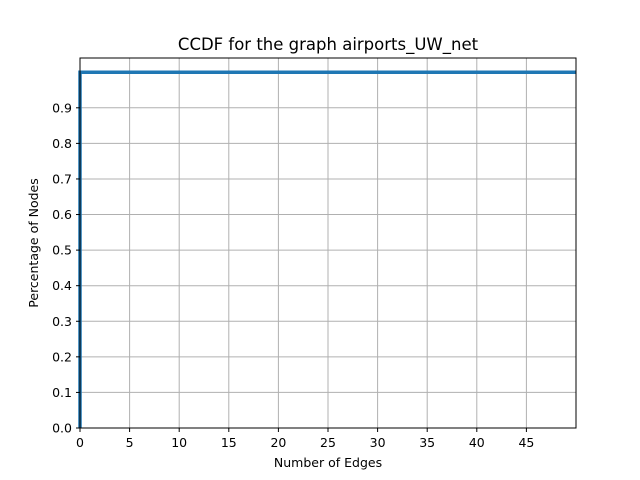 This screenshot has height=480, width=640. Describe the element at coordinates (62, 285) in the screenshot. I see `y-tick-label: 0.4` at that location.